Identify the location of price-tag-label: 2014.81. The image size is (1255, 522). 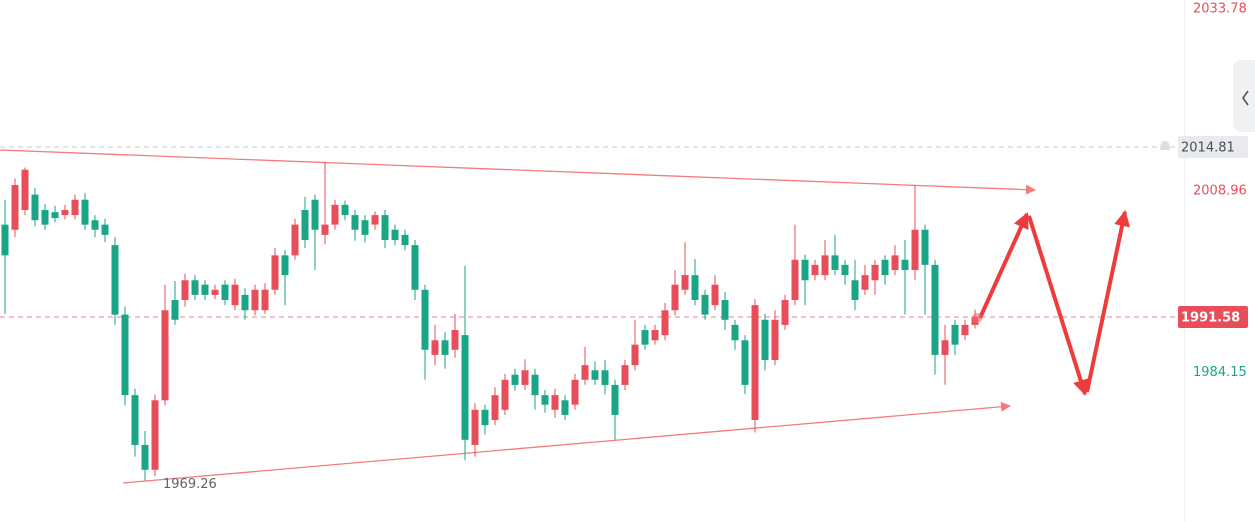
(1208, 147).